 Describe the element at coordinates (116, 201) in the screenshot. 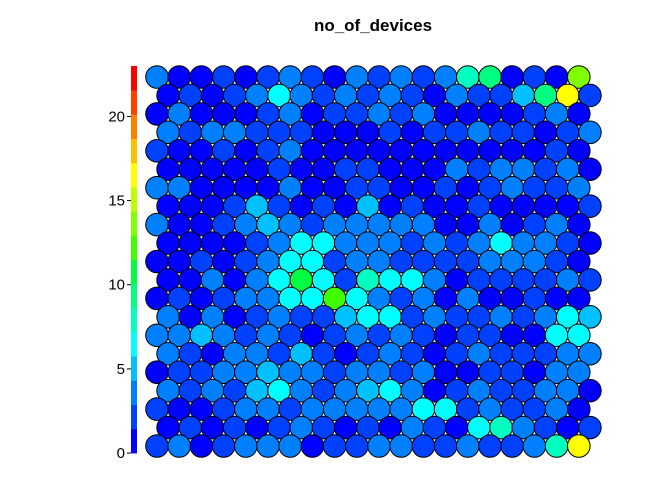

I see `colorbar-tick-label: 15` at that location.